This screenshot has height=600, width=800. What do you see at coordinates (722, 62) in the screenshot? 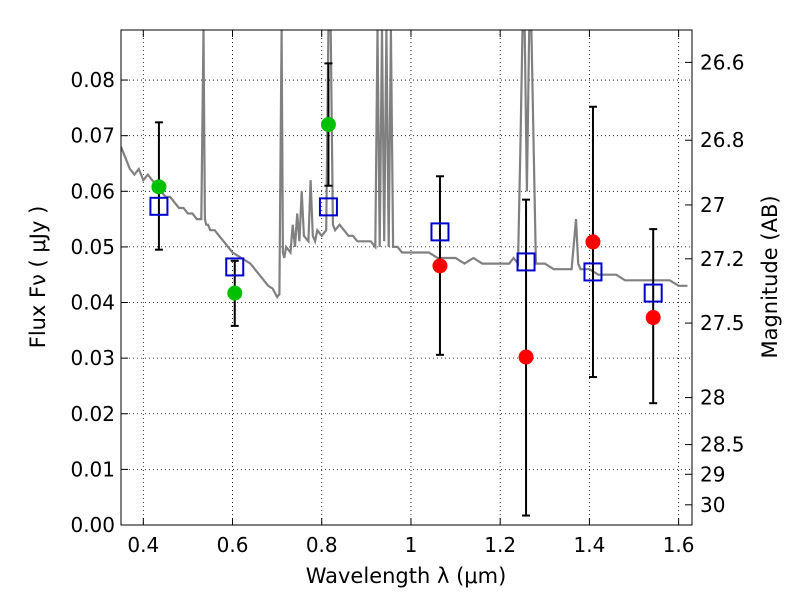
I see `mag-tick-label: 26.6` at bounding box center [722, 62].